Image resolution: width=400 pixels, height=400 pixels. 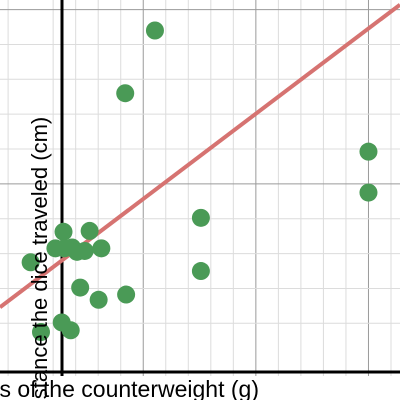 I want to click on y-axis-label: Distance the dice traveled (cm), so click(x=39, y=258).